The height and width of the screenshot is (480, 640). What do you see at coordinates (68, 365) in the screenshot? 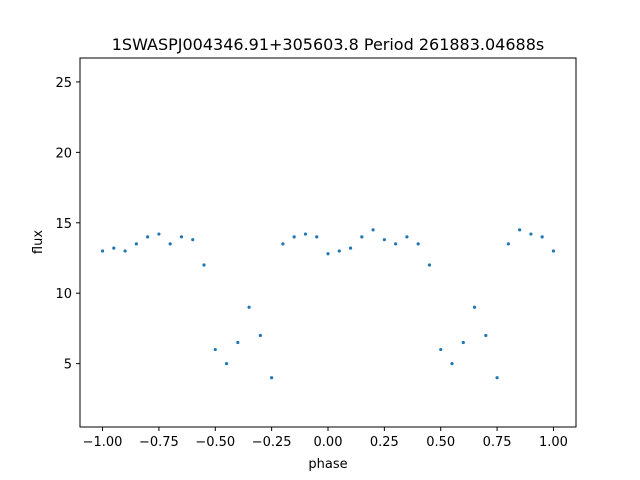
I see `y-tick-label: 5` at bounding box center [68, 365].